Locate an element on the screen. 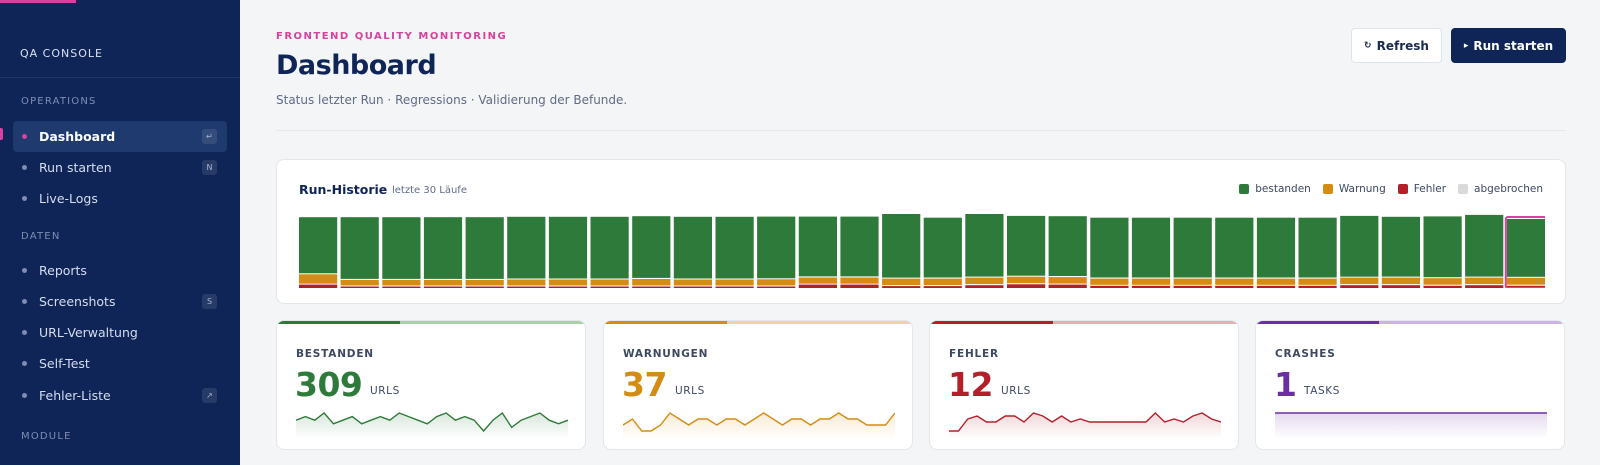 The width and height of the screenshot is (1600, 465). sidebar-item-screenshots: Screenshots S is located at coordinates (120, 301).